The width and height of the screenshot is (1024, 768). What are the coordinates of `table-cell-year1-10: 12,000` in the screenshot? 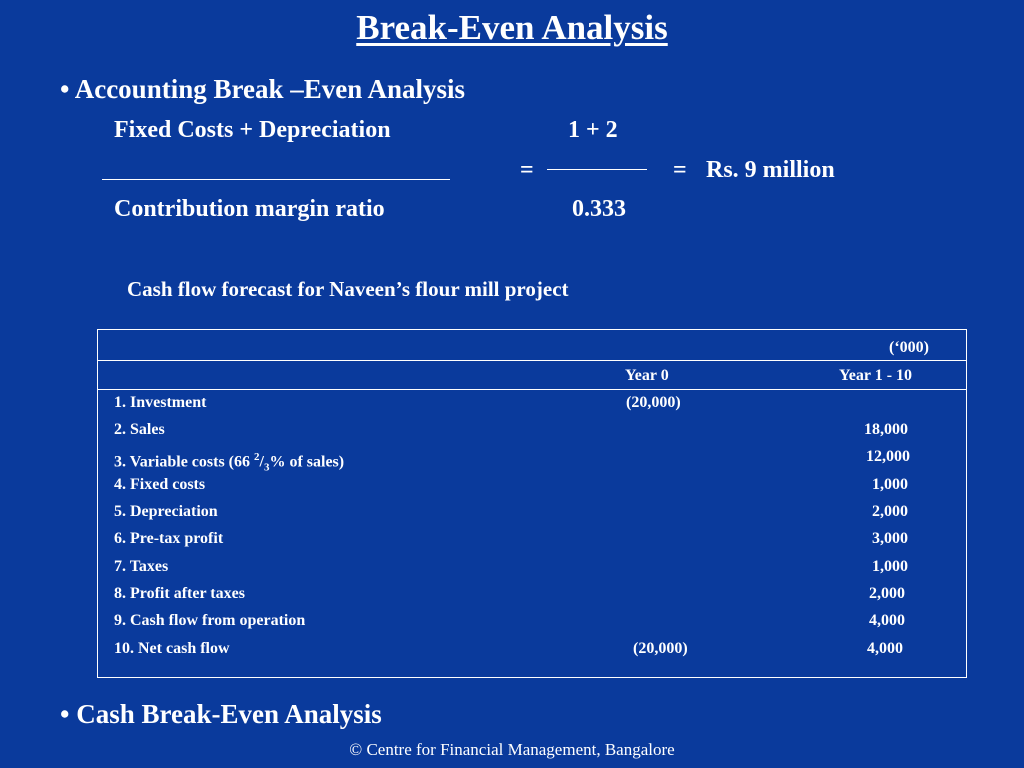 It's located at (888, 456).